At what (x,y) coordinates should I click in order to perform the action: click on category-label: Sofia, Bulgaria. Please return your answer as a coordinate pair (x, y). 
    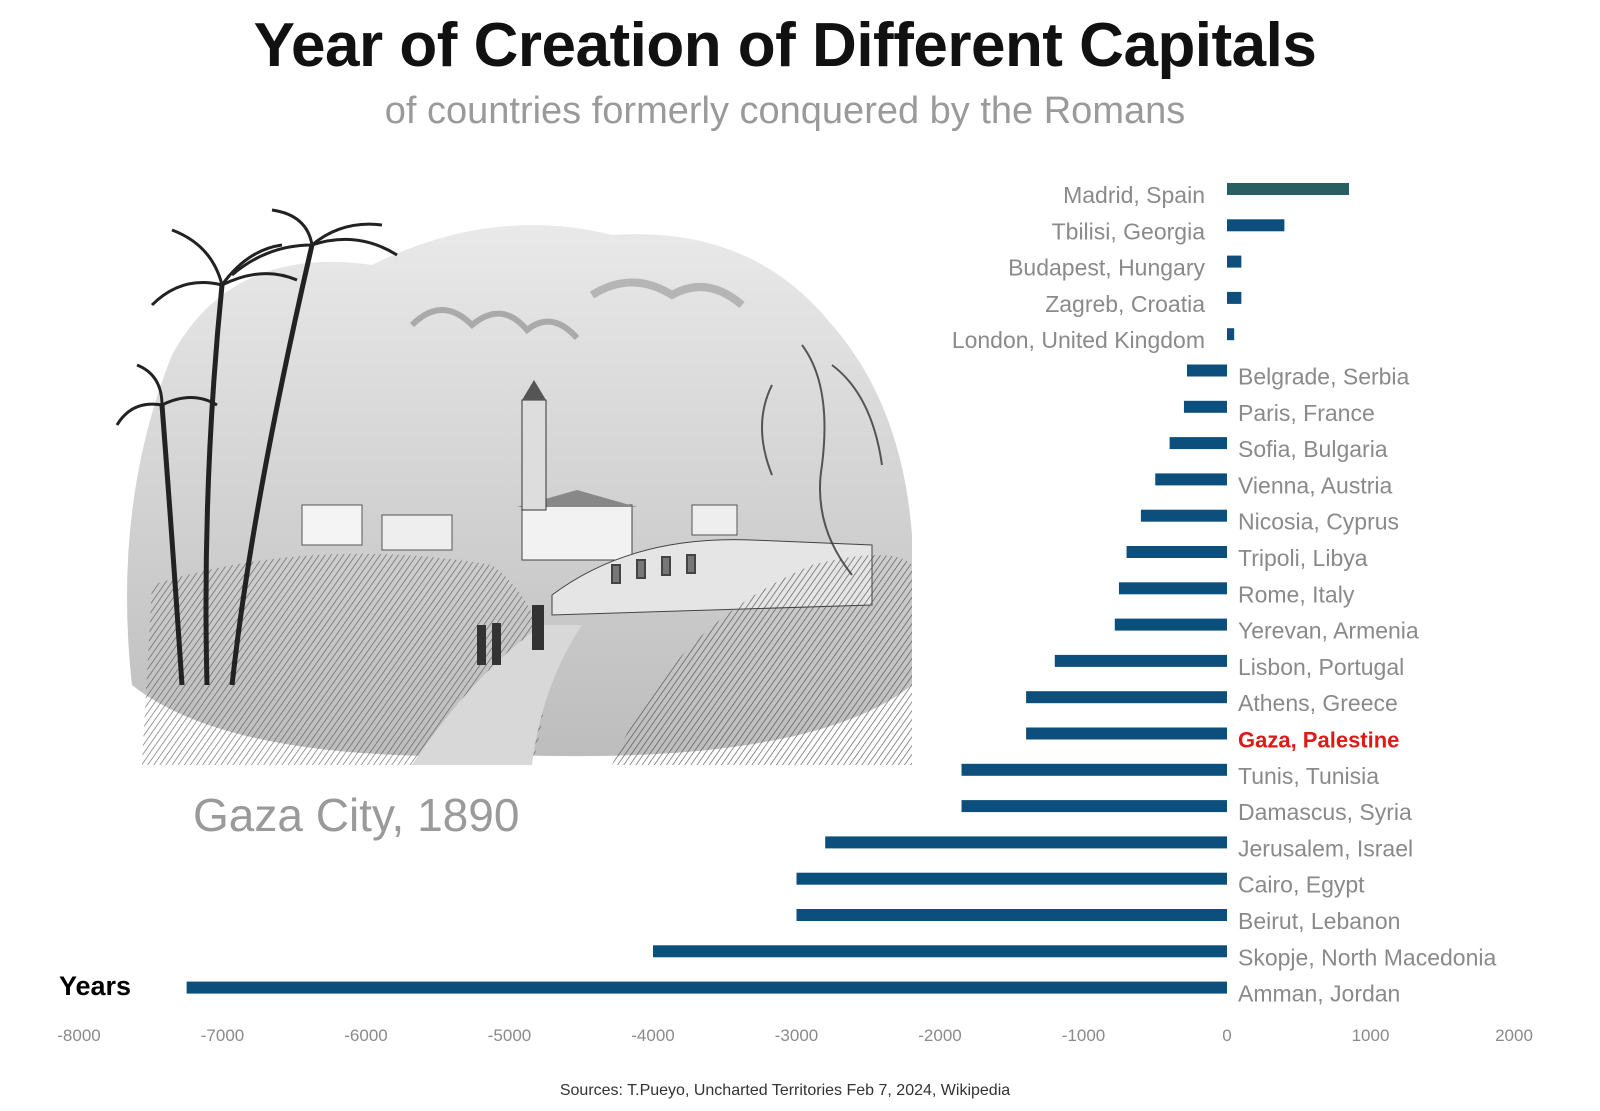
    Looking at the image, I should click on (1313, 449).